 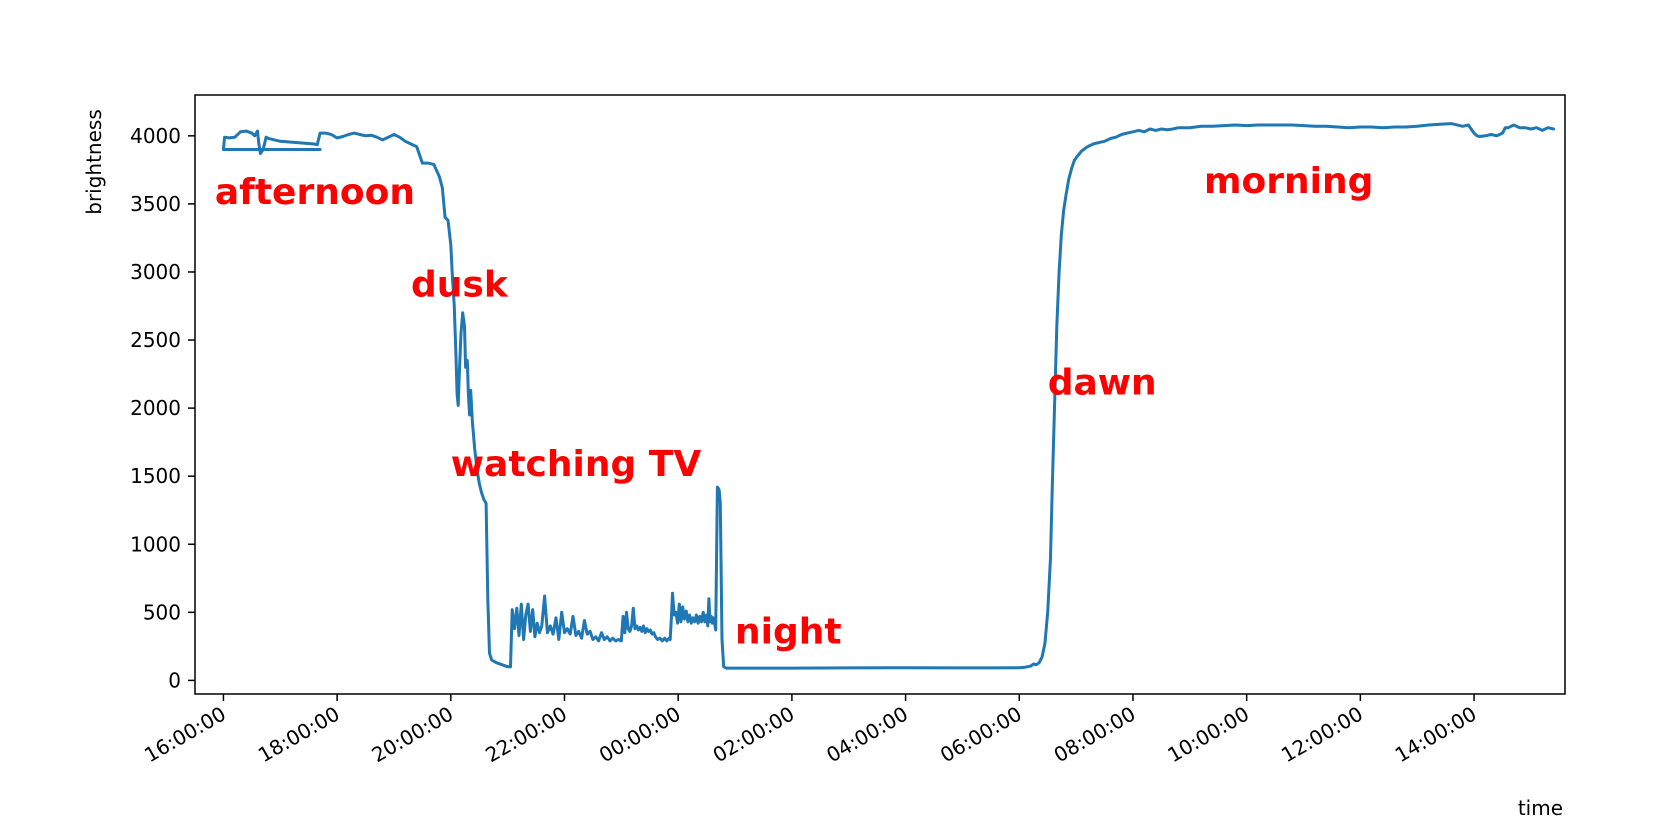 What do you see at coordinates (94, 162) in the screenshot?
I see `y-axis-label: brightness` at bounding box center [94, 162].